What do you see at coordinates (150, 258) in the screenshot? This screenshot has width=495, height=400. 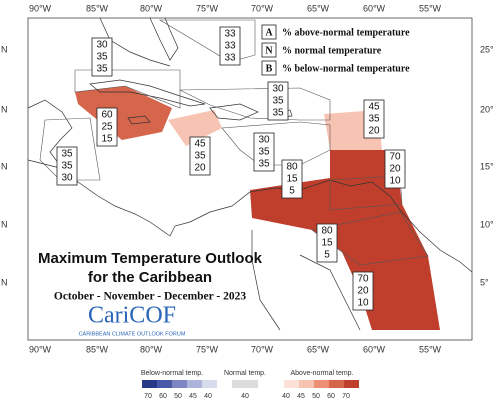 I see `title: Maximum Temperature Outlook` at bounding box center [150, 258].